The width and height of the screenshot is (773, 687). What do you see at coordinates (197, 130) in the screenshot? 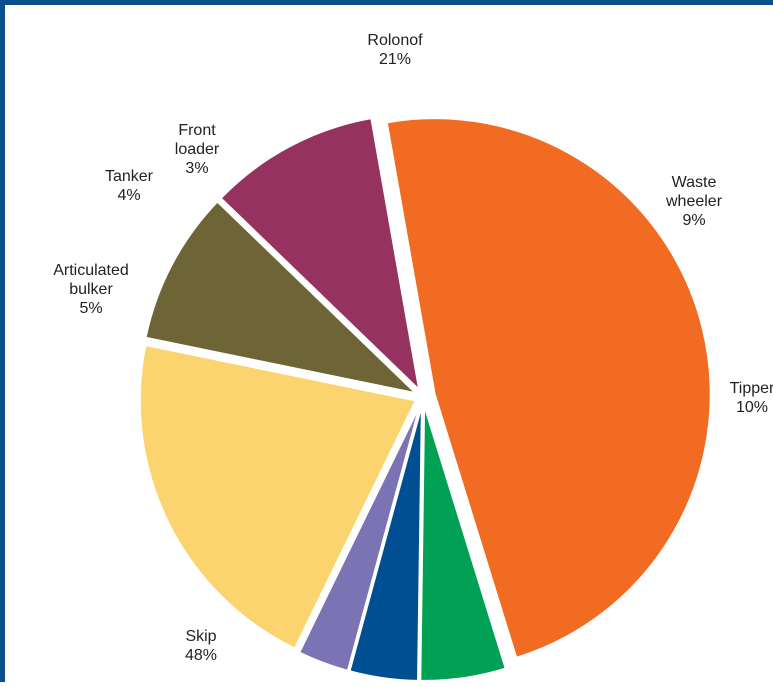
I see `slice-label-name: Front` at bounding box center [197, 130].